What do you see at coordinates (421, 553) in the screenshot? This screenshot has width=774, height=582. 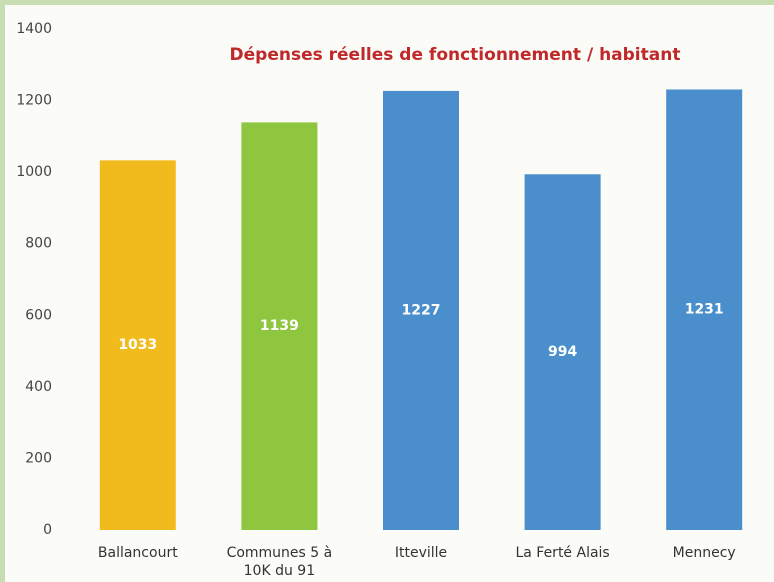 I see `x-tick-label: Itteville` at bounding box center [421, 553].